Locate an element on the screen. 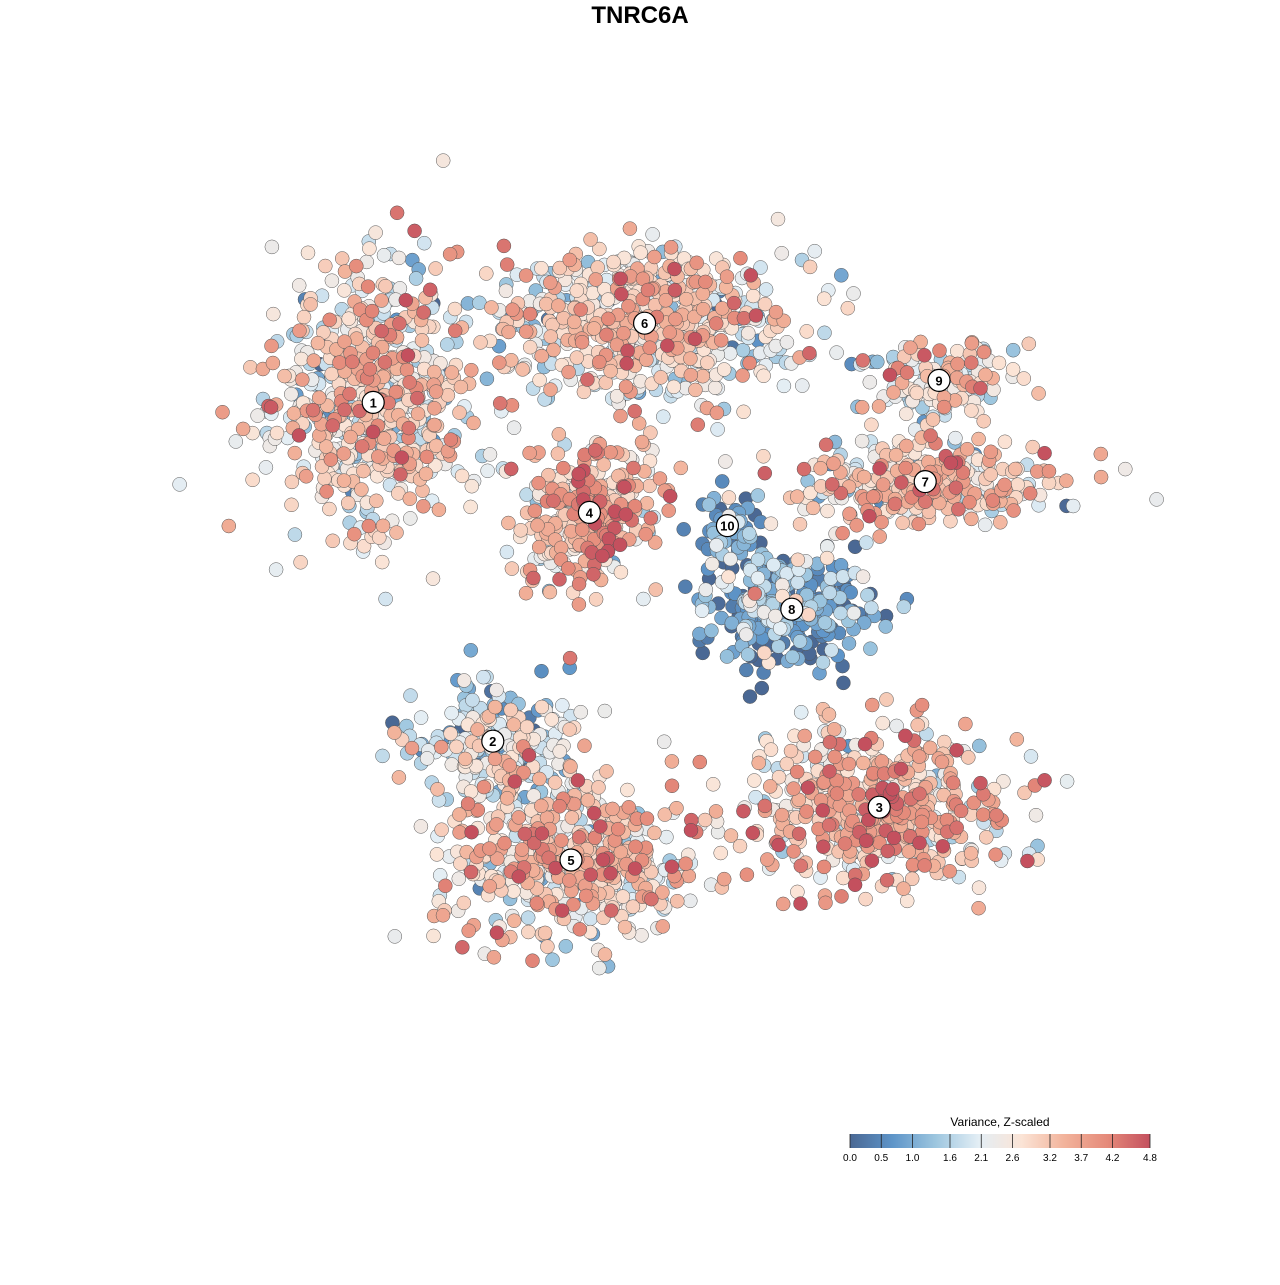  cluster-label-3: 3 is located at coordinates (879, 807).